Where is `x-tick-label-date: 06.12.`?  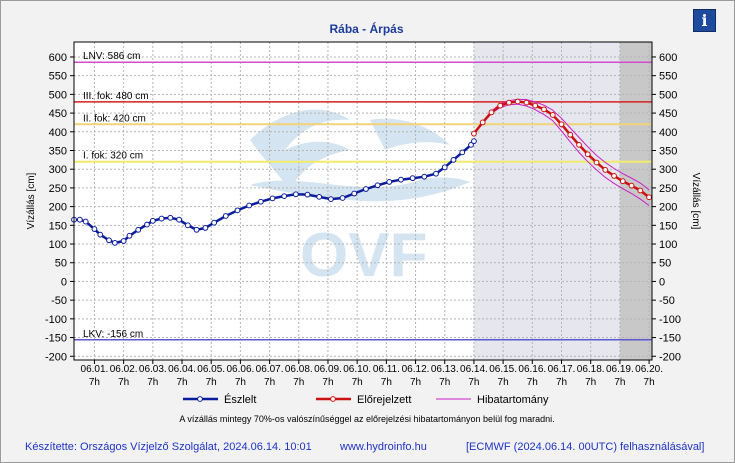
x-tick-label-date: 06.12. is located at coordinates (416, 369).